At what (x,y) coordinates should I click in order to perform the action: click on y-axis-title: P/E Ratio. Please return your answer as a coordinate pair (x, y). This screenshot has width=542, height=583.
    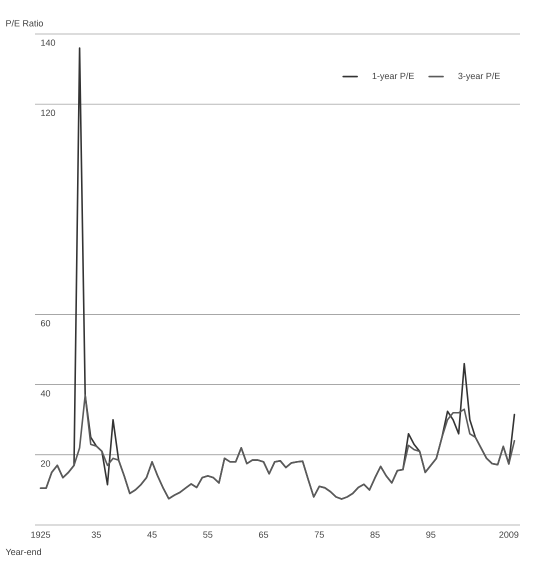
    Looking at the image, I should click on (25, 23).